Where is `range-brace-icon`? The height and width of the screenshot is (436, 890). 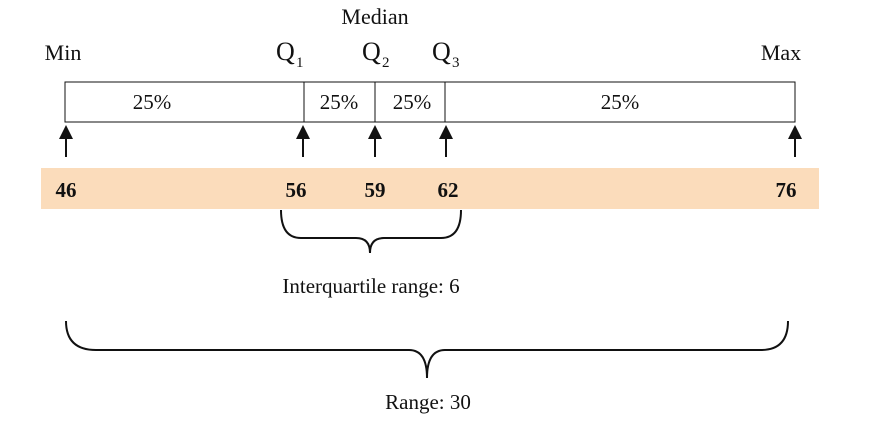 range-brace-icon is located at coordinates (427, 349).